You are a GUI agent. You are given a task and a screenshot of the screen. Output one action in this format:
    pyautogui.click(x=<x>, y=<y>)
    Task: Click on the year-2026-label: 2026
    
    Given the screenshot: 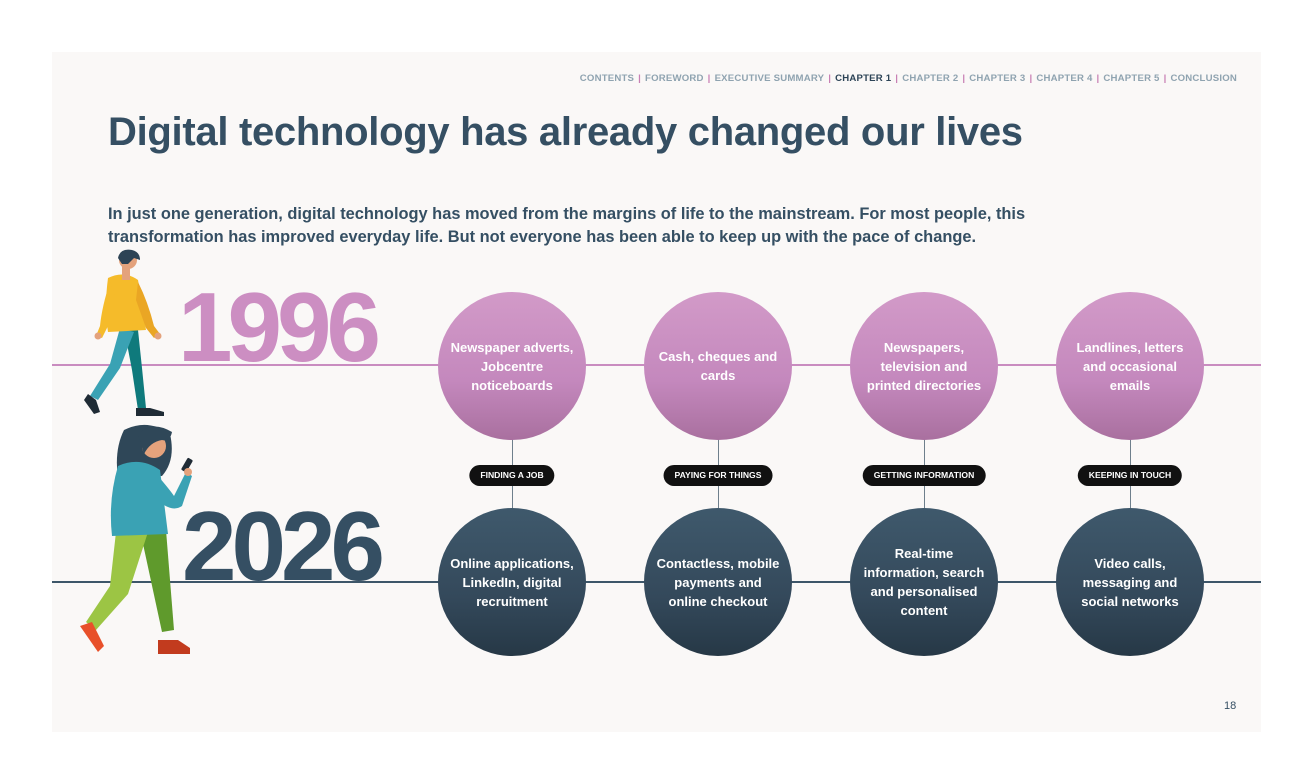 What is the action you would take?
    pyautogui.click(x=283, y=546)
    